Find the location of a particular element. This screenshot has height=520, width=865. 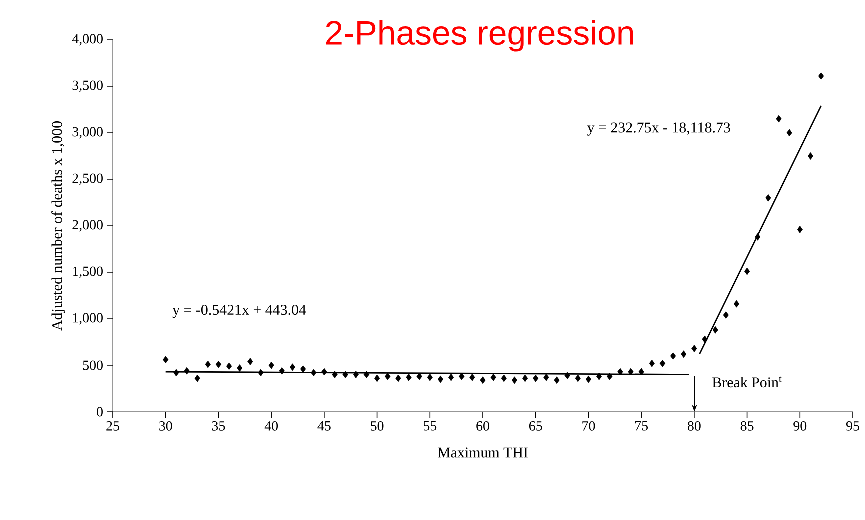

x-tick-label: 45 is located at coordinates (324, 426).